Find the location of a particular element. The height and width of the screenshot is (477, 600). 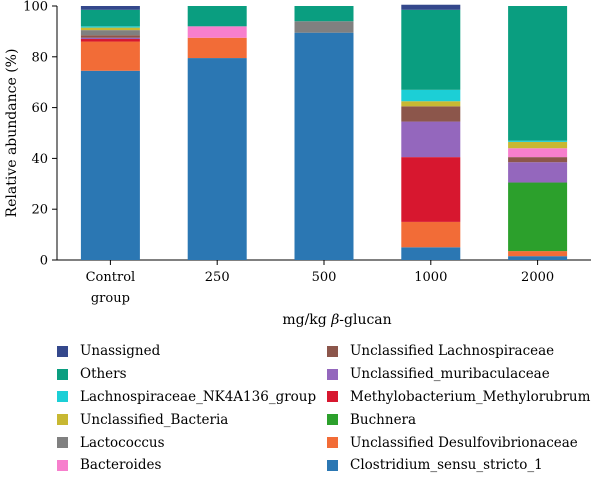

y-tick-label: 60 is located at coordinates (39, 108).